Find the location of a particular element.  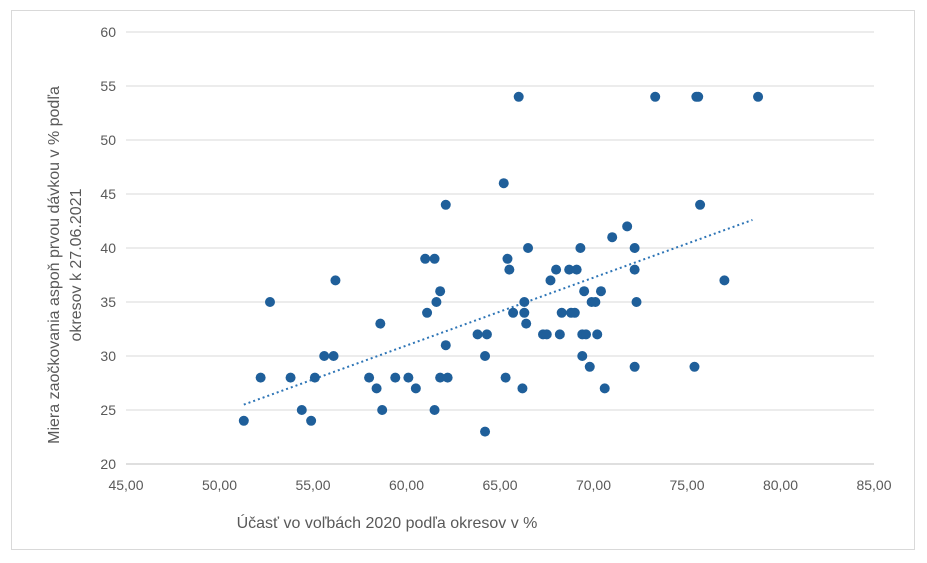

x-tick-label: 75,00 is located at coordinates (686, 485).